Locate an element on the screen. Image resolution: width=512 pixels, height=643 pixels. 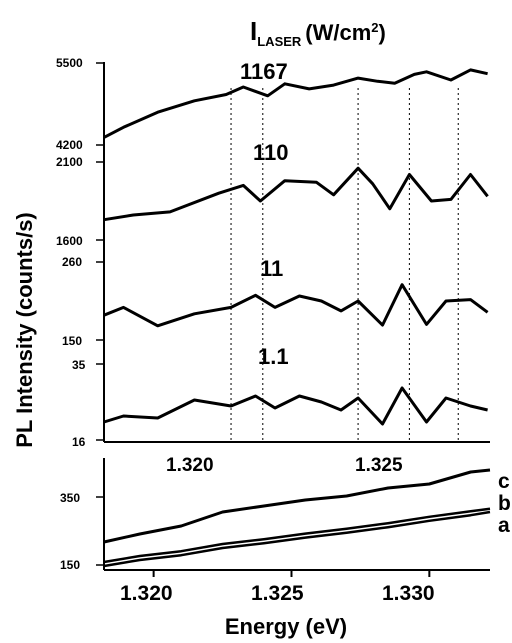
curve-label-c: c is located at coordinates (504, 481).